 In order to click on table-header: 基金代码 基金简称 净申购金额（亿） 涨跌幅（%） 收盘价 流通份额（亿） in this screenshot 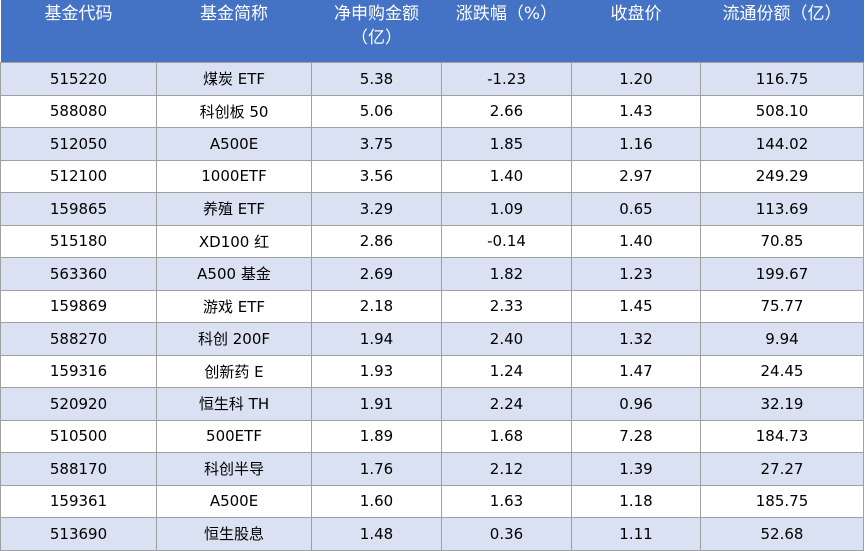, I will do `click(432, 31)`.